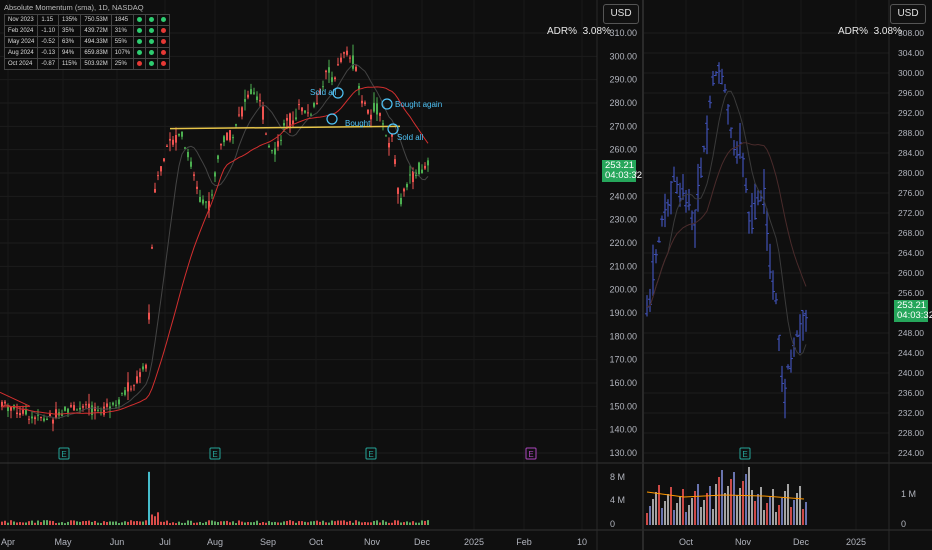  I want to click on stats-cell-cnt: 1845, so click(122, 20).